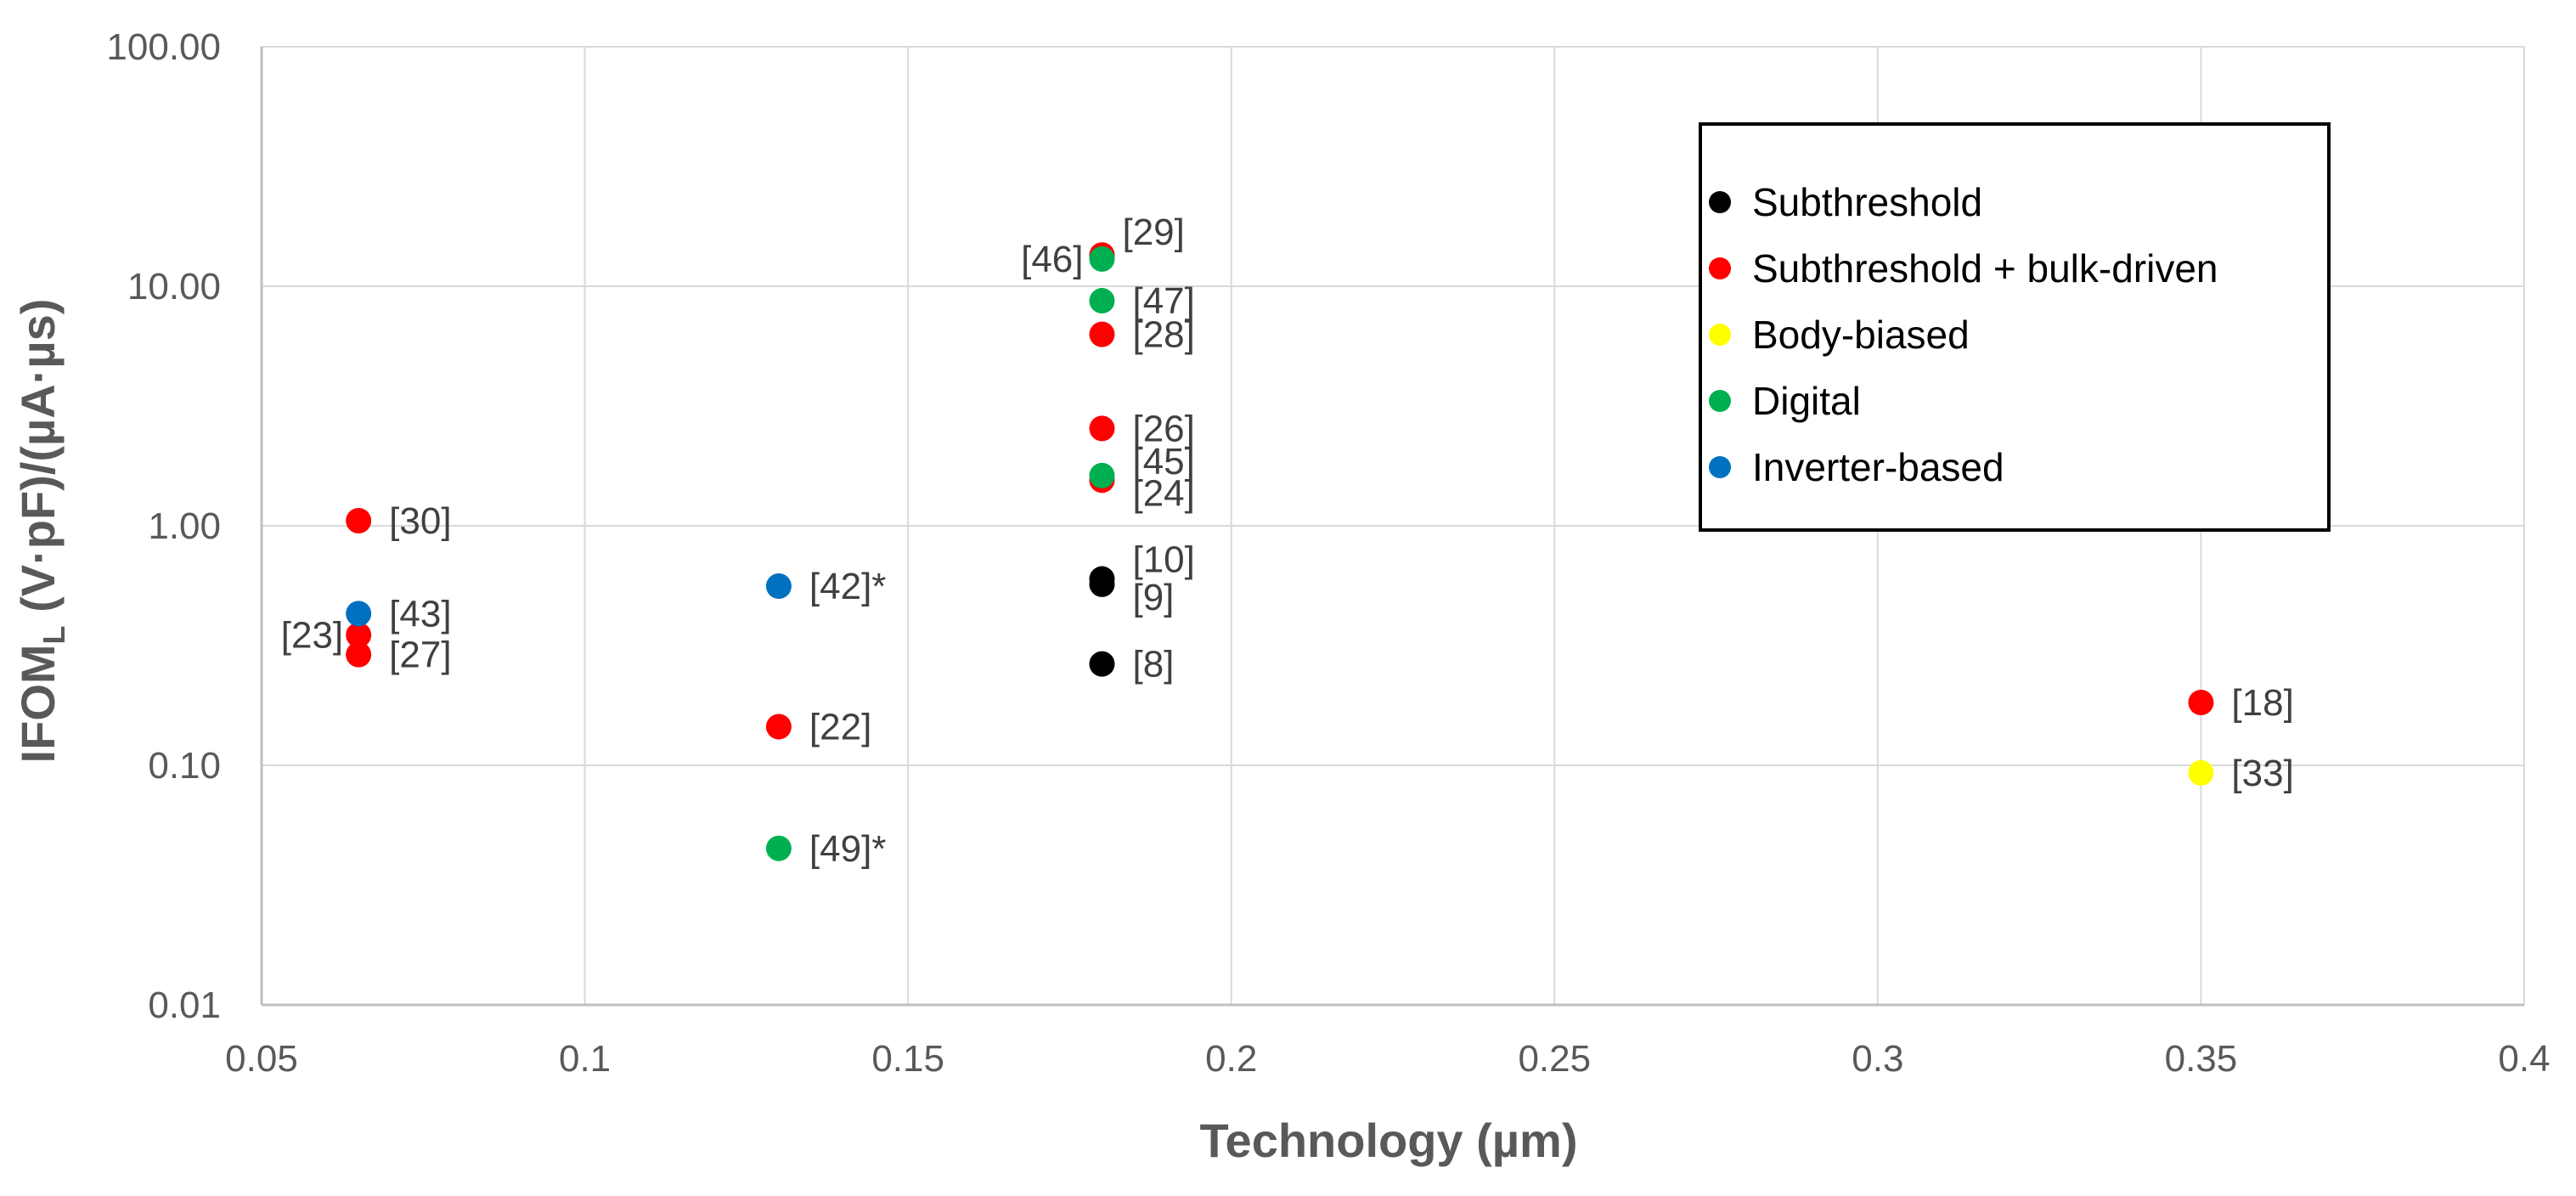  Describe the element at coordinates (840, 727) in the screenshot. I see `data-label: [22]` at that location.